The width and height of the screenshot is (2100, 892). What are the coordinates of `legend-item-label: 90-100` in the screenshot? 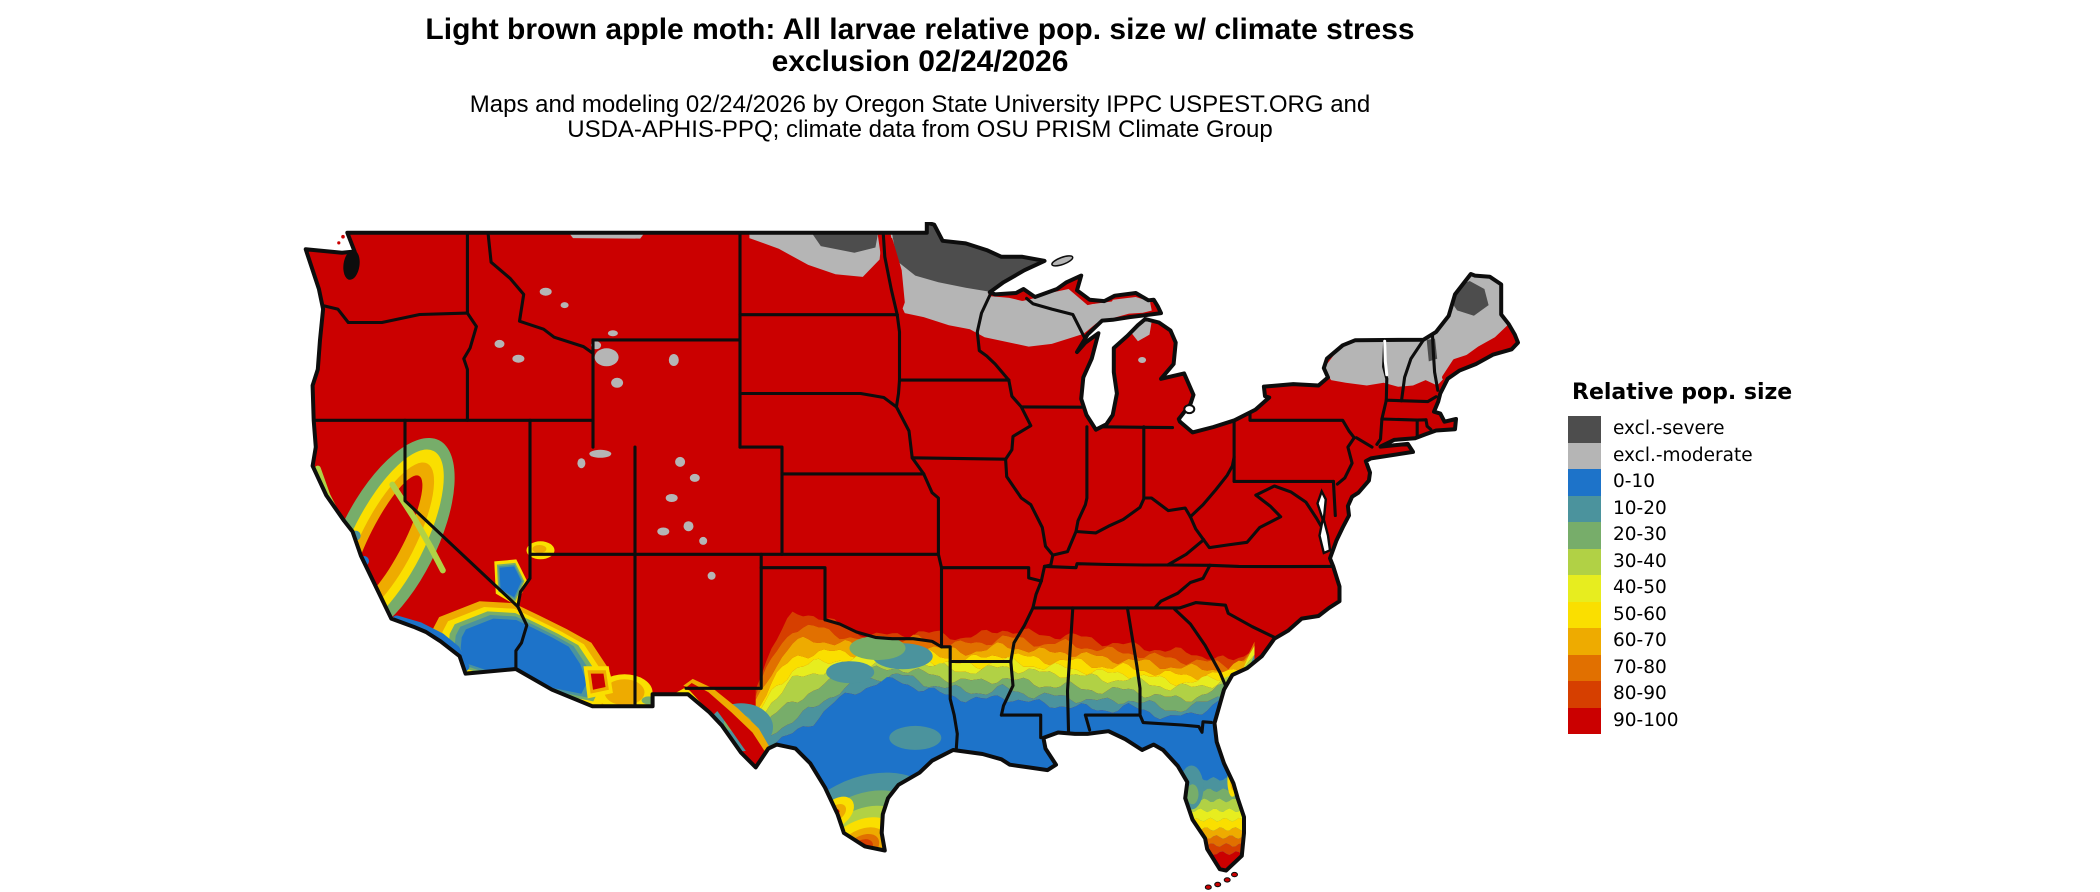 It's located at (1646, 720).